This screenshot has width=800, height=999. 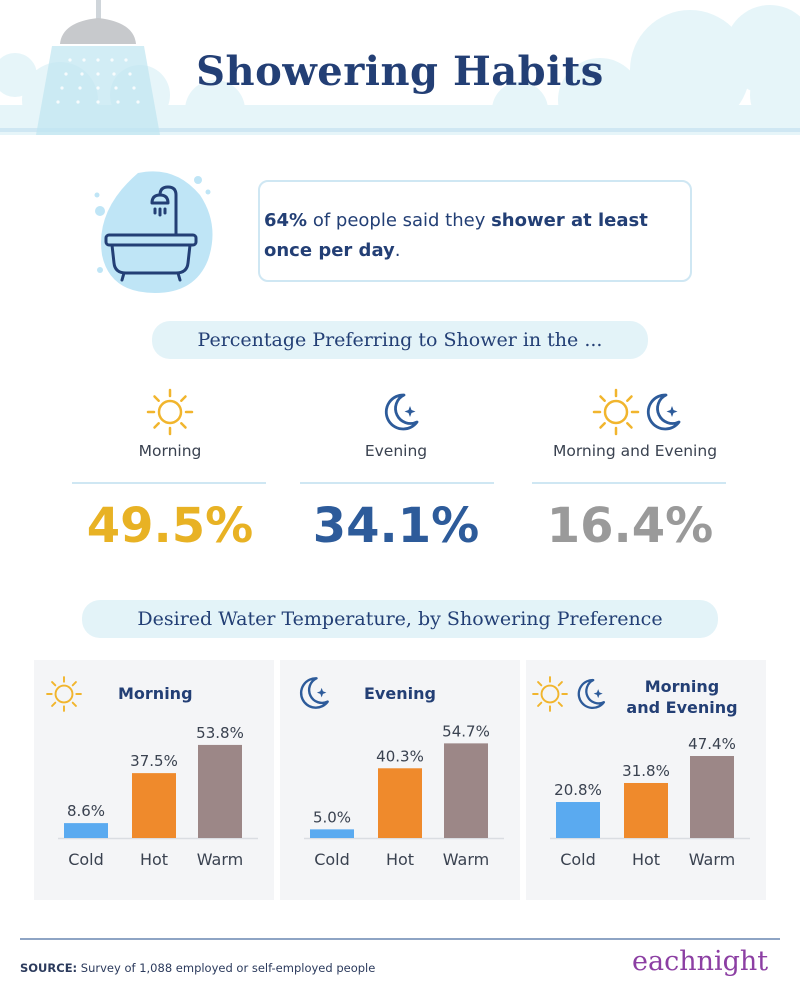 I want to click on shower-head-icon, so click(x=98, y=67).